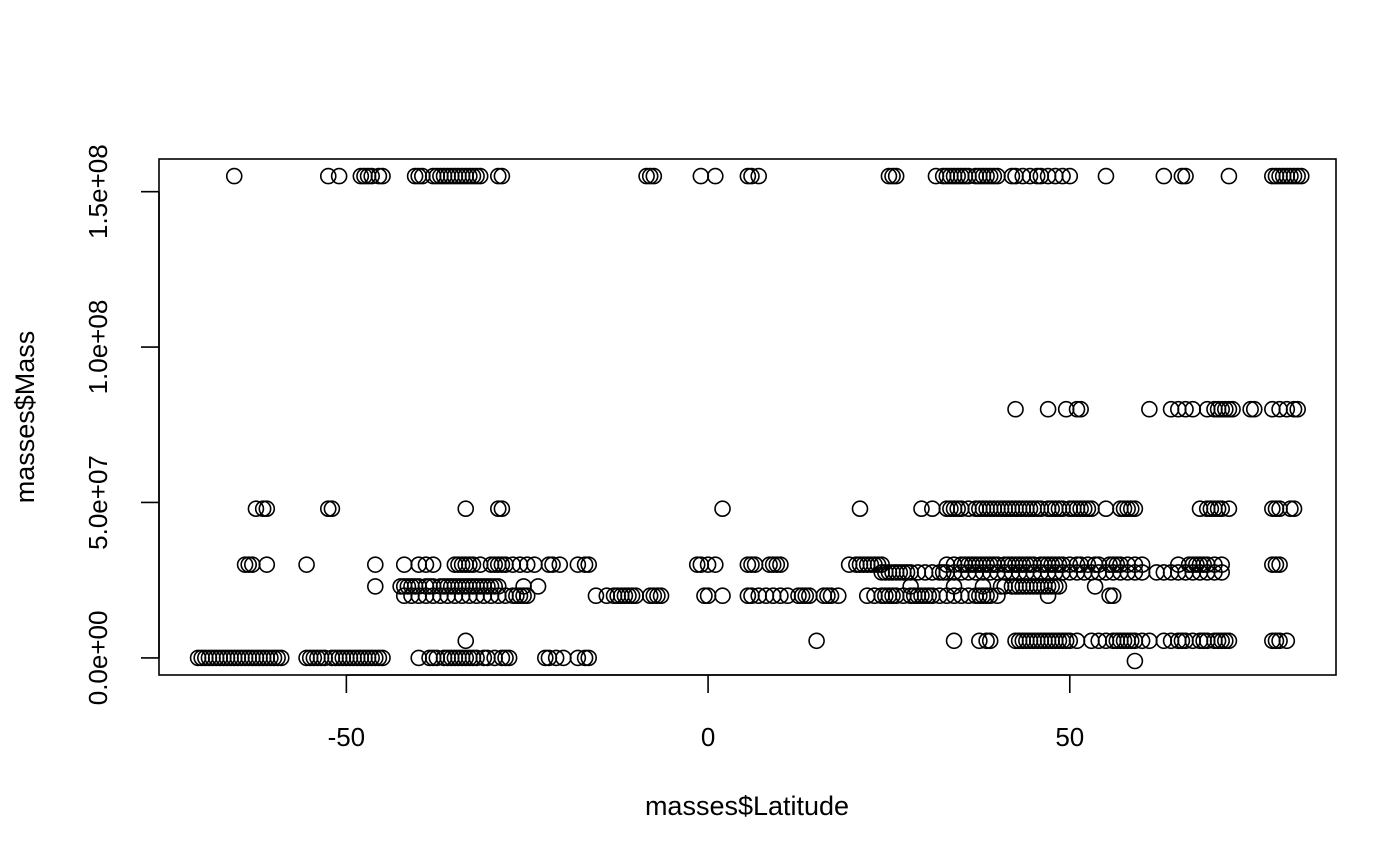 The width and height of the screenshot is (1400, 865). What do you see at coordinates (121, 425) in the screenshot?
I see `y-axis: 0.0e+00 5.0e+07 1.0e+08 1.5e+08` at bounding box center [121, 425].